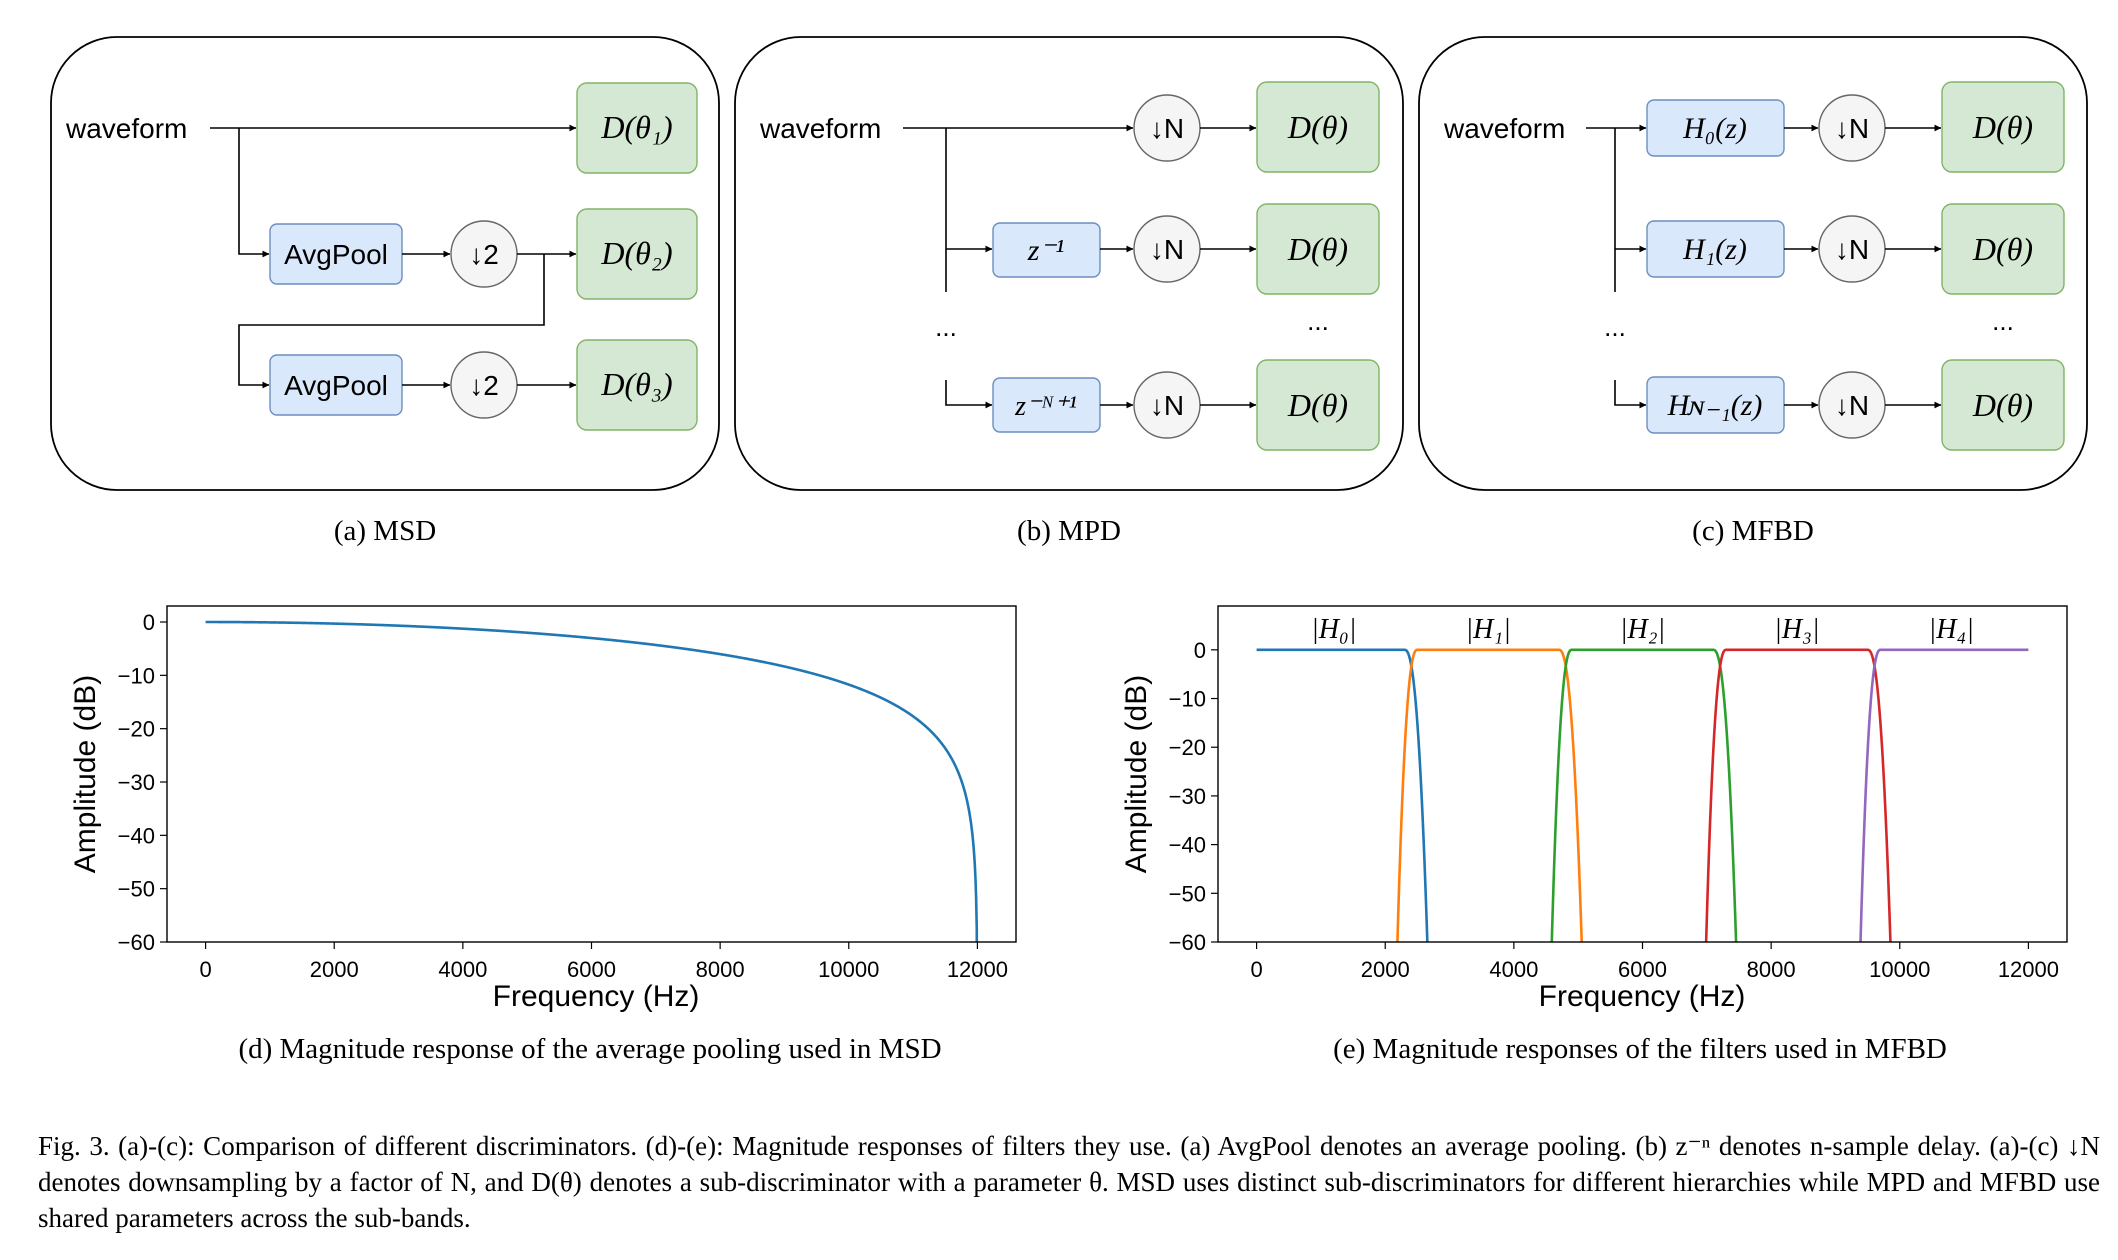 The width and height of the screenshot is (2118, 1260). What do you see at coordinates (1642, 996) in the screenshot?
I see `chart-e-xlabel: Frequency (Hz)` at bounding box center [1642, 996].